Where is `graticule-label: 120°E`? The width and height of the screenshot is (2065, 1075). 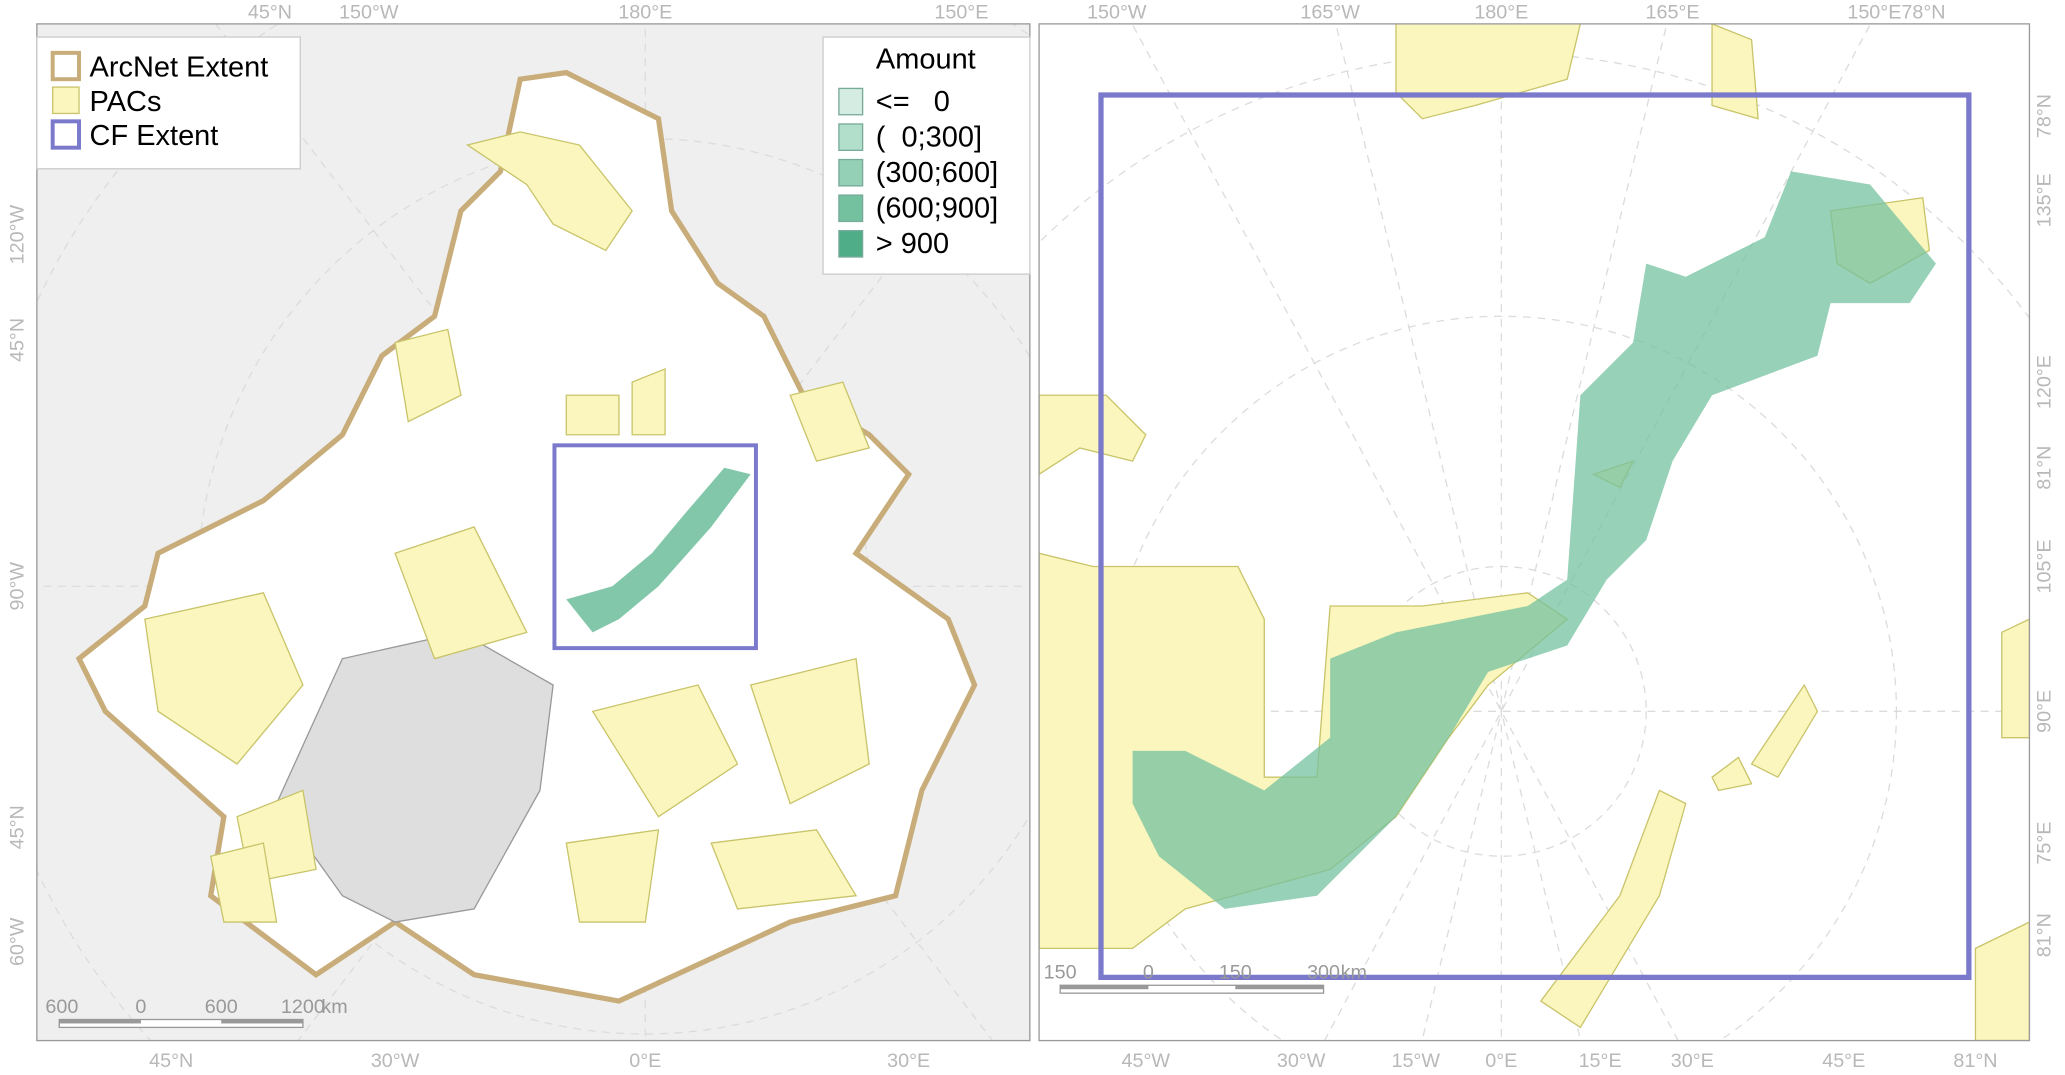 graticule-label: 120°E is located at coordinates (2045, 382).